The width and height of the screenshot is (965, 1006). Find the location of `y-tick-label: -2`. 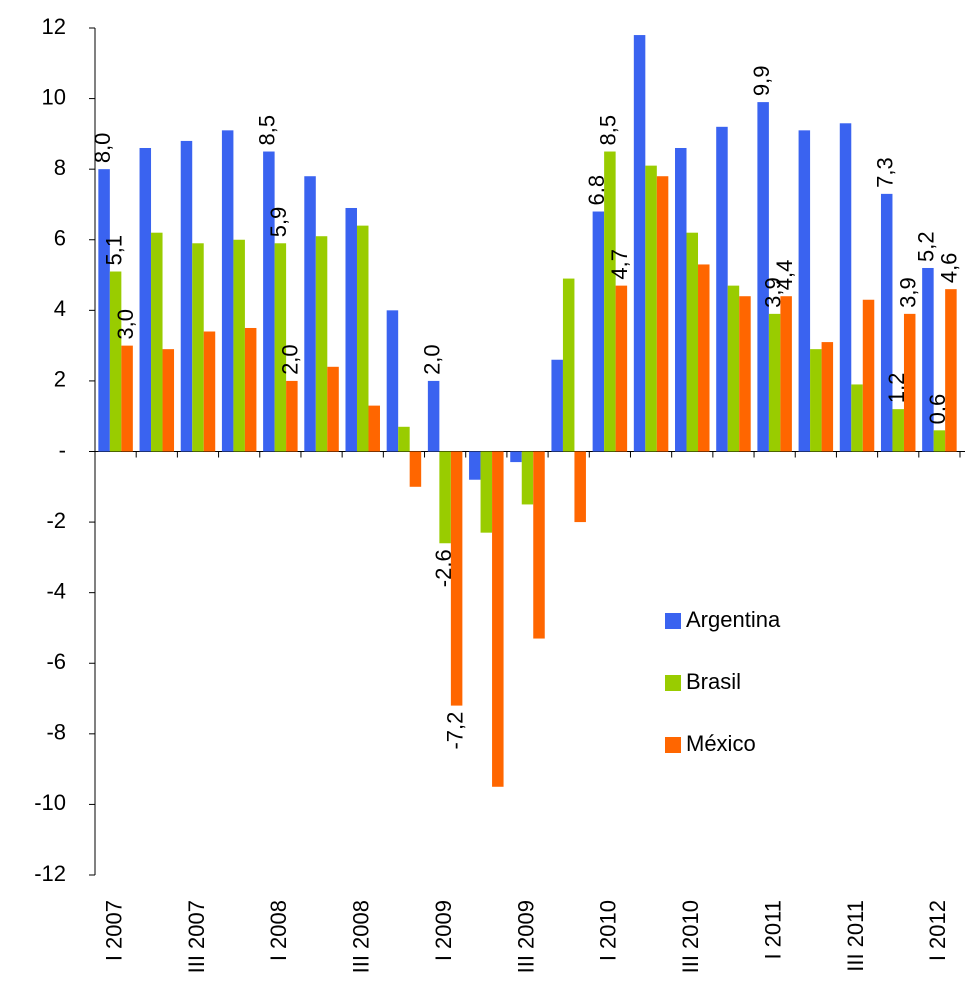

y-tick-label: -2 is located at coordinates (56, 520).